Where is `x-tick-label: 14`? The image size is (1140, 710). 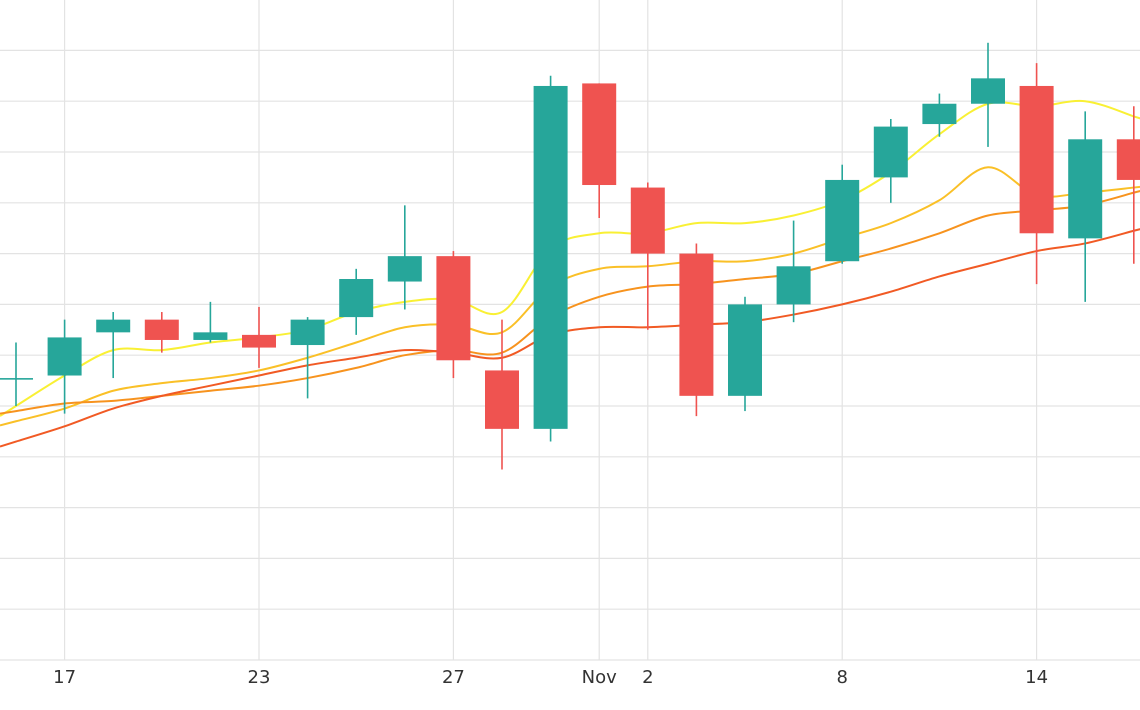
x-tick-label: 14 is located at coordinates (1036, 677).